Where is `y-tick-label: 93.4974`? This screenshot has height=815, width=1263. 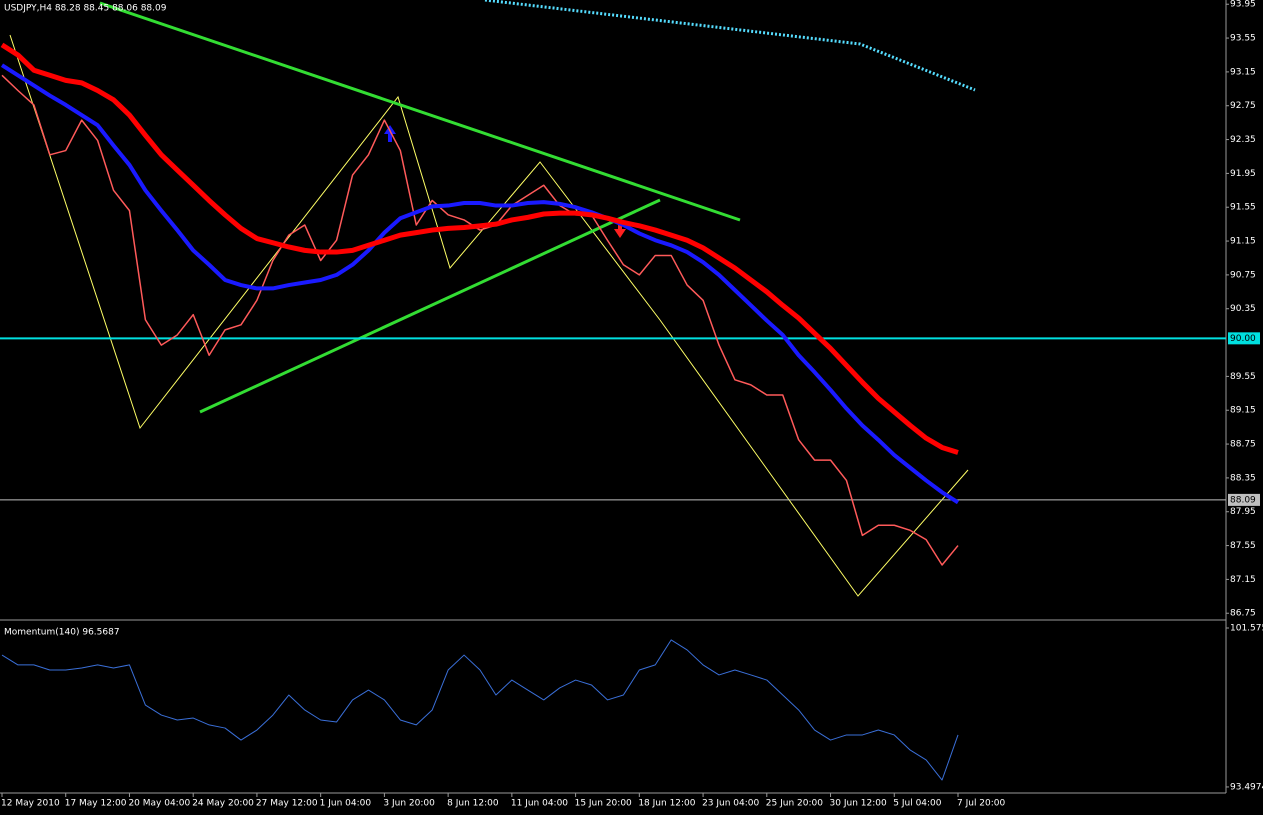 y-tick-label: 93.4974 is located at coordinates (1246, 787).